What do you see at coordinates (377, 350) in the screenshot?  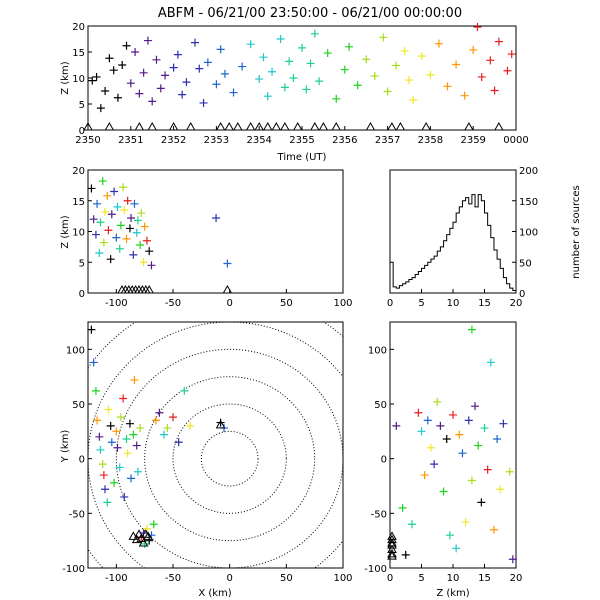 I see `y-tick-label: 100` at bounding box center [377, 350].